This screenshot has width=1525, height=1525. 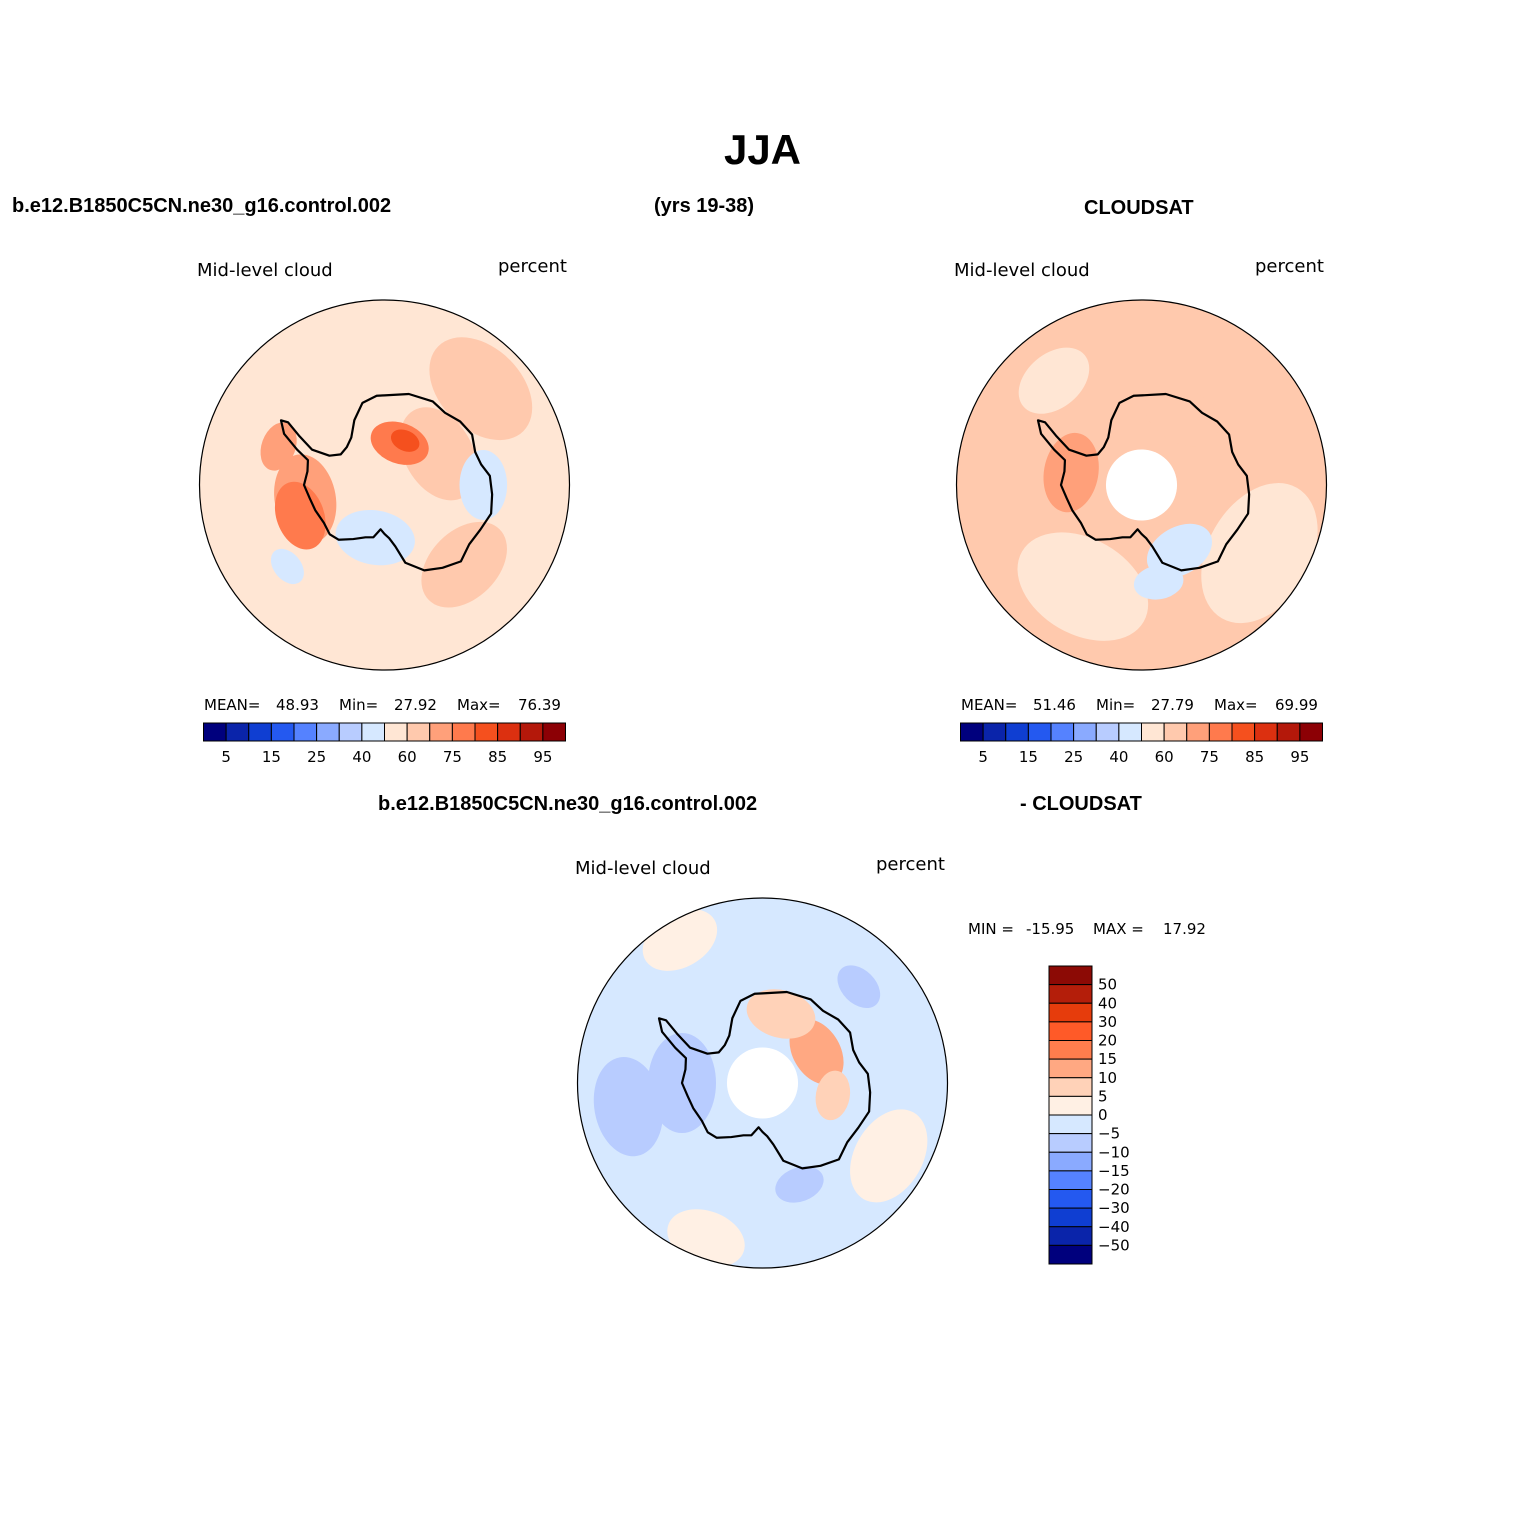 What do you see at coordinates (1114, 1227) in the screenshot?
I see `colorbar-tick-label: −40` at bounding box center [1114, 1227].